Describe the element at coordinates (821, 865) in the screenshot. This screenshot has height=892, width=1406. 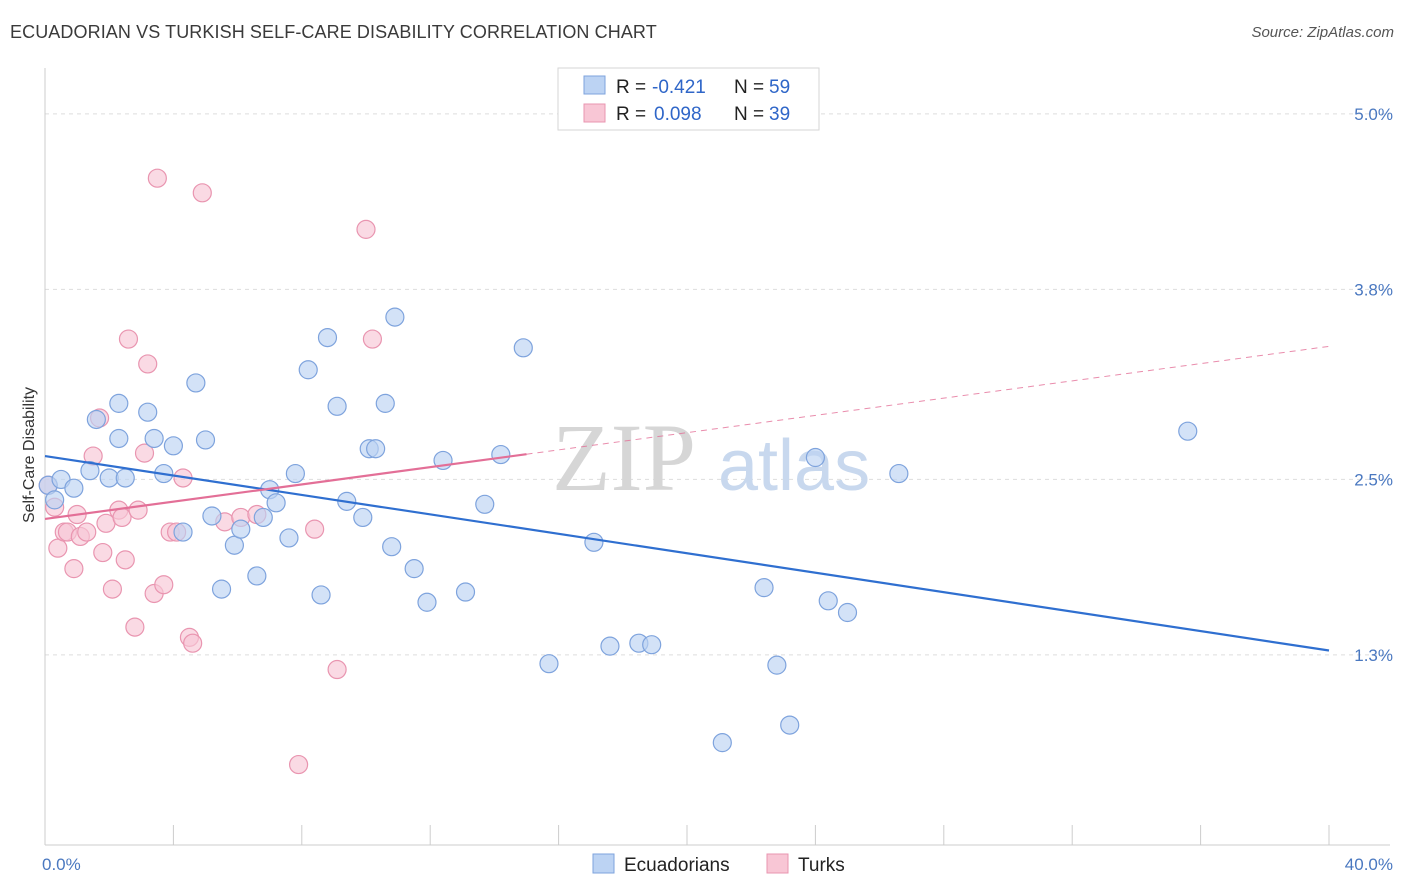
I see `bottom-legend-turks: Turks` at that location.